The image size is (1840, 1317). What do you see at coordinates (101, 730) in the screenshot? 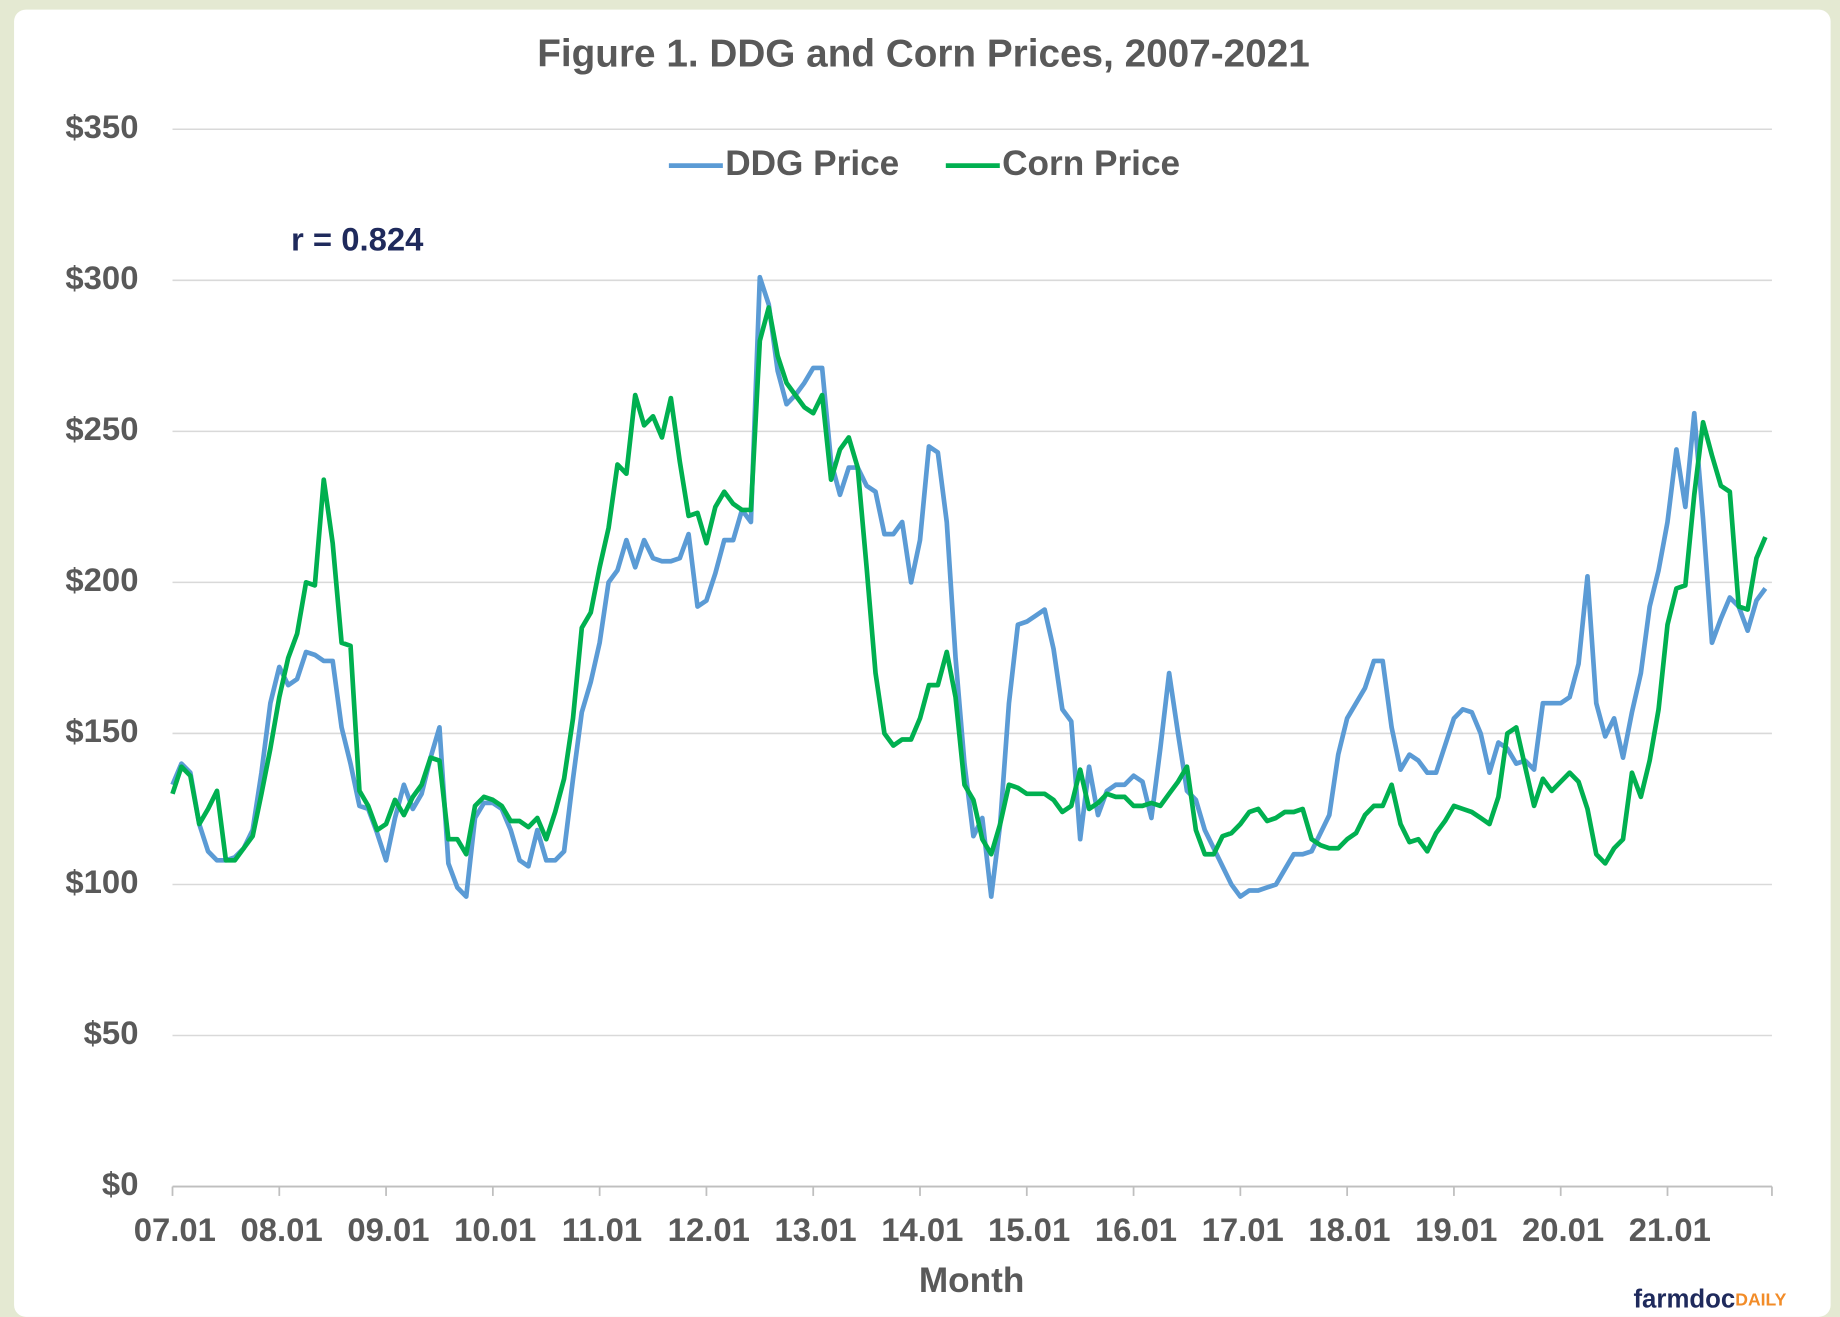
I see `y-tick-label: $150` at bounding box center [101, 730].